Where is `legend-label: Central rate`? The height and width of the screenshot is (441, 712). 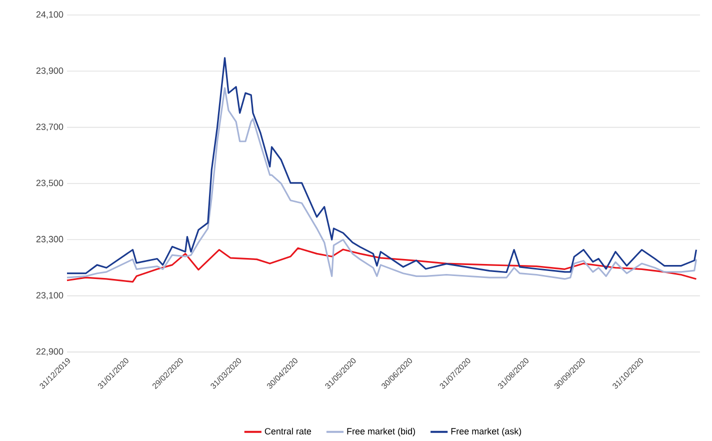
legend-label: Central rate is located at coordinates (288, 431).